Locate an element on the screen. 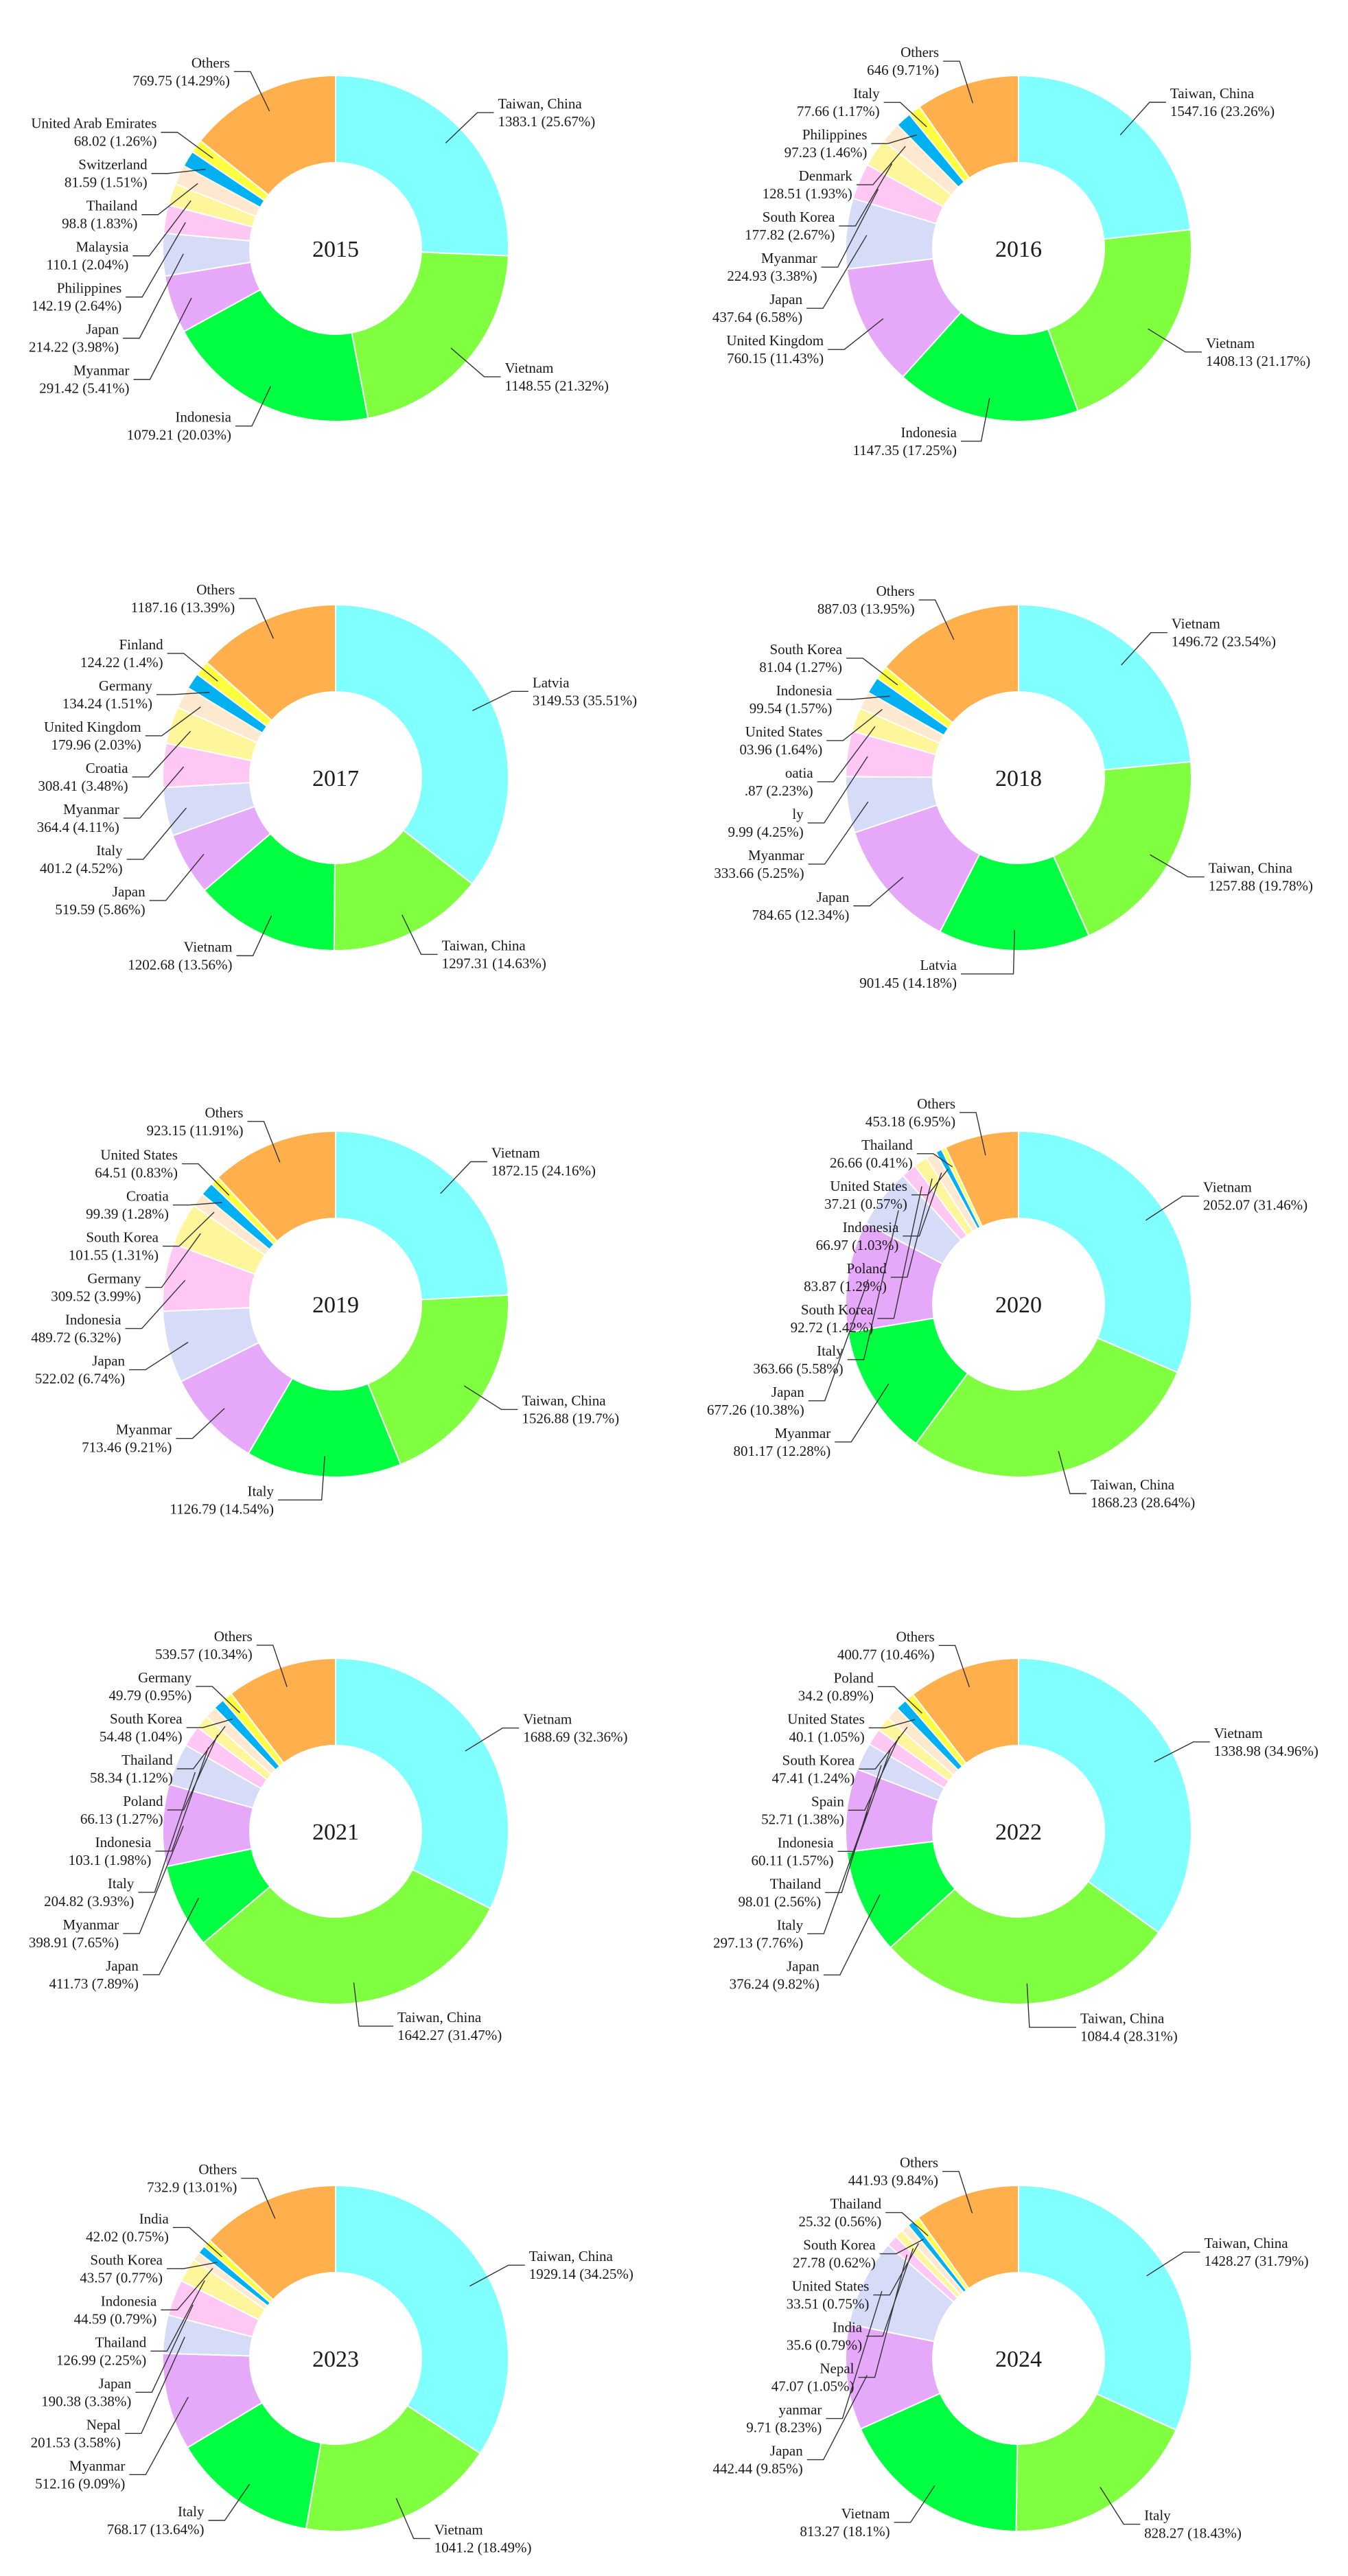 The height and width of the screenshot is (2576, 1348). slice-label-value: 42.02 (0.75%) is located at coordinates (127, 2236).